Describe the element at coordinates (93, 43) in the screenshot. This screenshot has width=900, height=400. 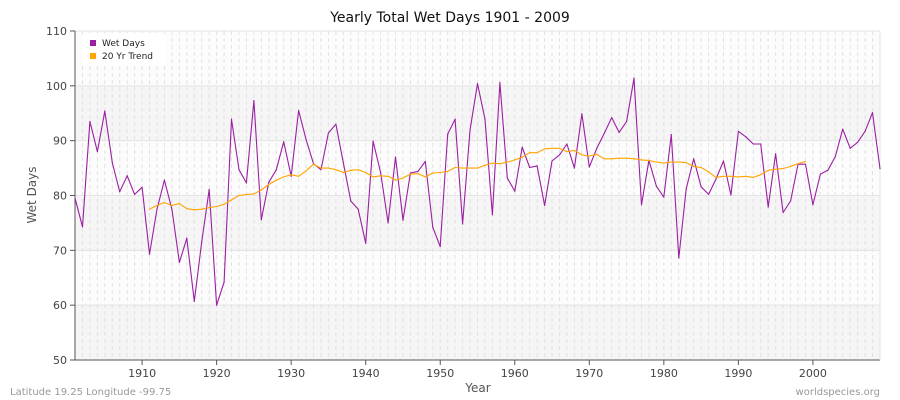
I see `legend-swatch-wet-days` at that location.